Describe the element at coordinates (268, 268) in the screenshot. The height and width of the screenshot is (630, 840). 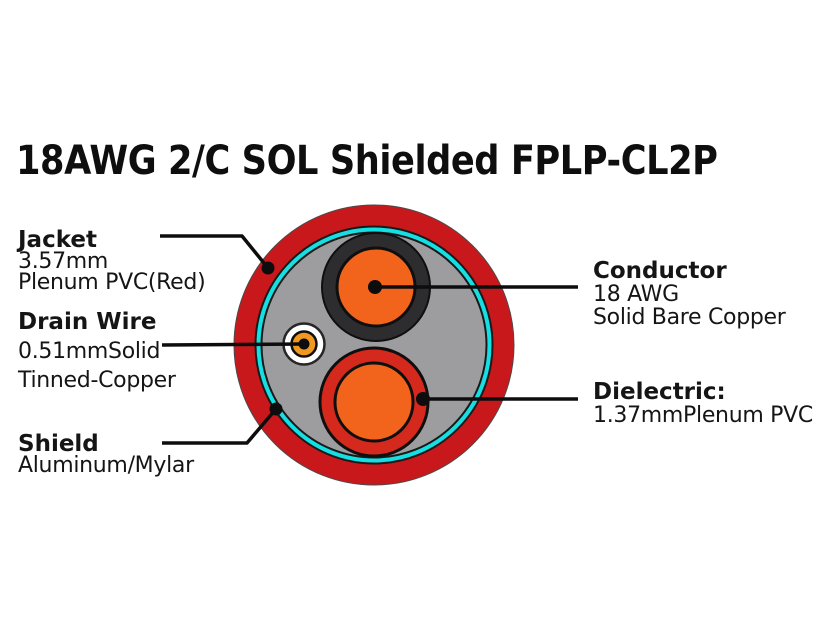
I see `jacket-leader-dot` at that location.